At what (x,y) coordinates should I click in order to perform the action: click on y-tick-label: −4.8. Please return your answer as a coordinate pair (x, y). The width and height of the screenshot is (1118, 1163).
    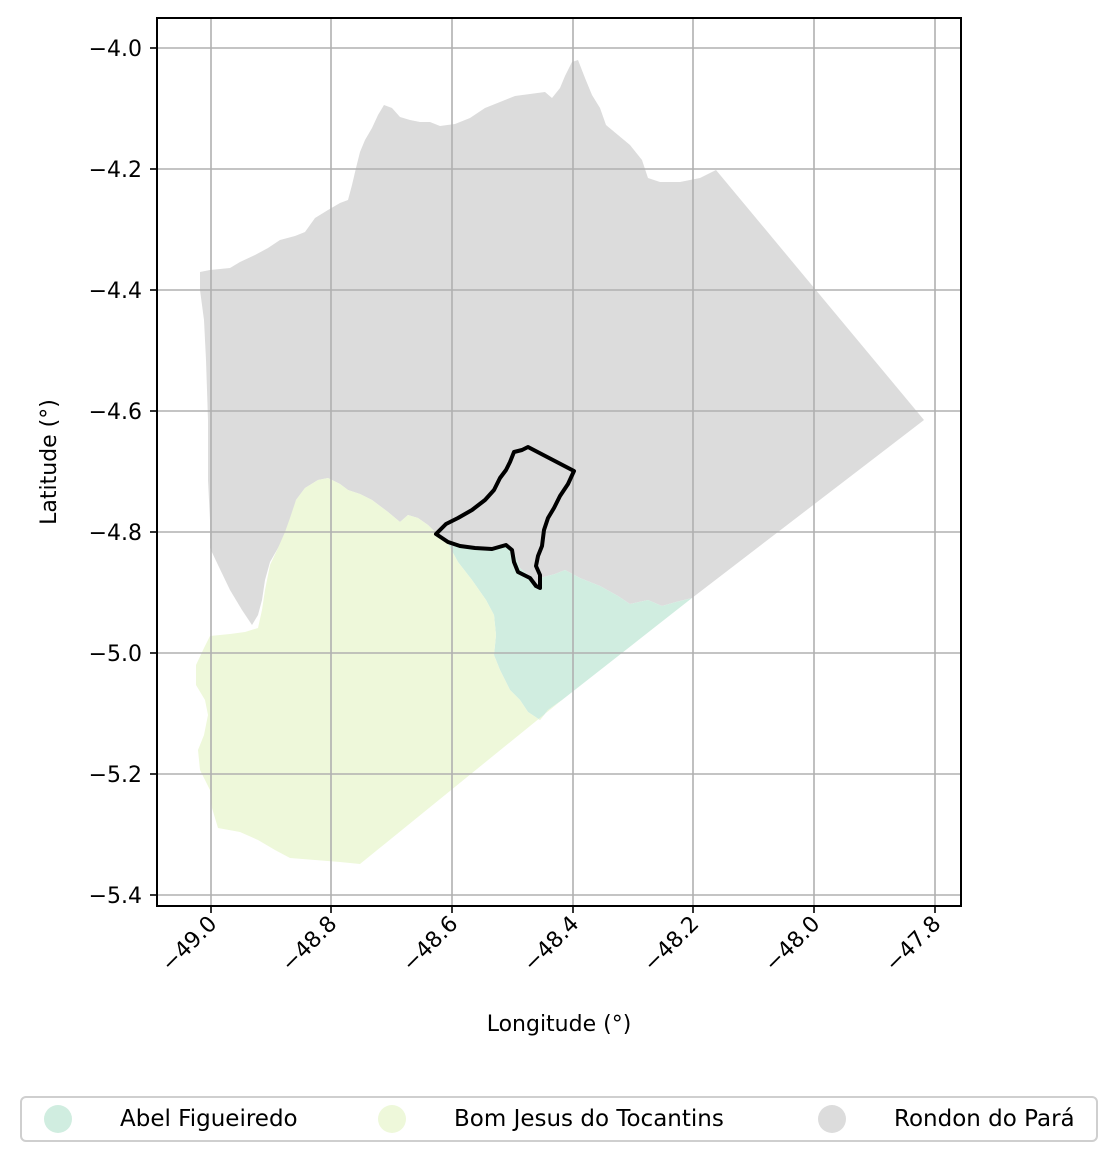
    Looking at the image, I should click on (115, 533).